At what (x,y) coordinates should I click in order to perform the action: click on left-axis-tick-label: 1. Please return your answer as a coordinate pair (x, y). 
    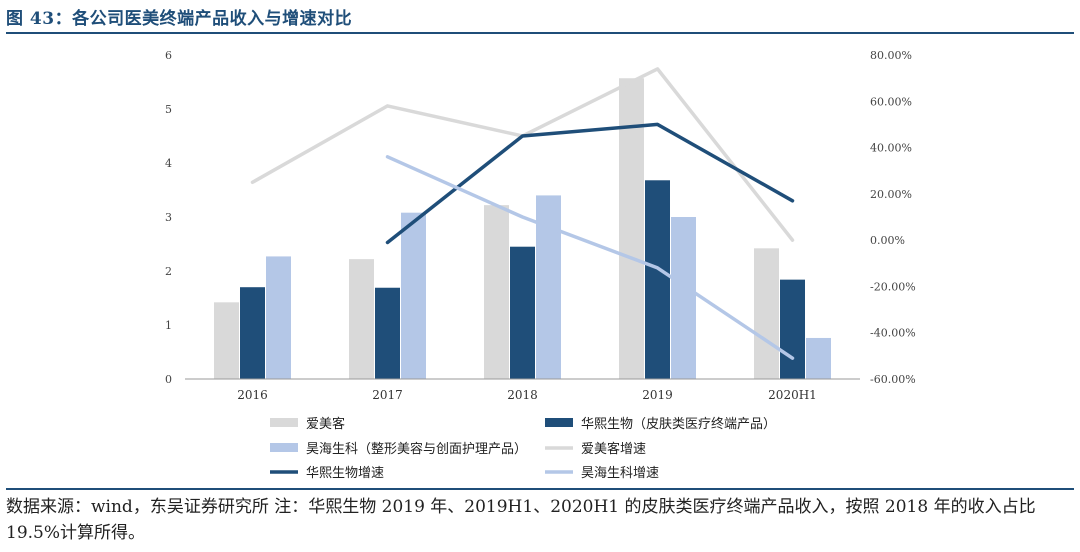
    Looking at the image, I should click on (168, 325).